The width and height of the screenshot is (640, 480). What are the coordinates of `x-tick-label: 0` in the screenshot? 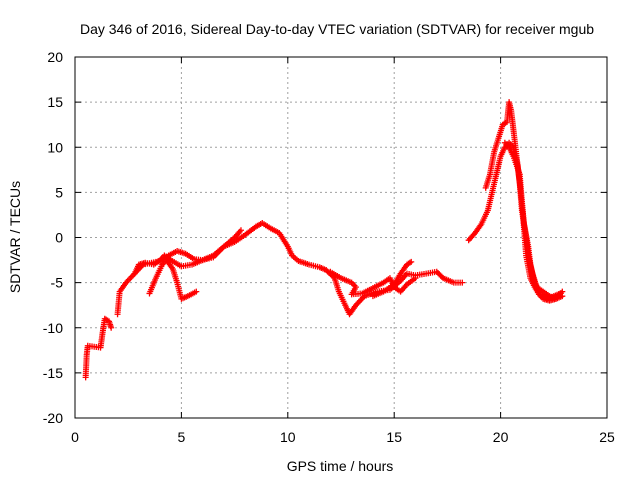 It's located at (75, 437).